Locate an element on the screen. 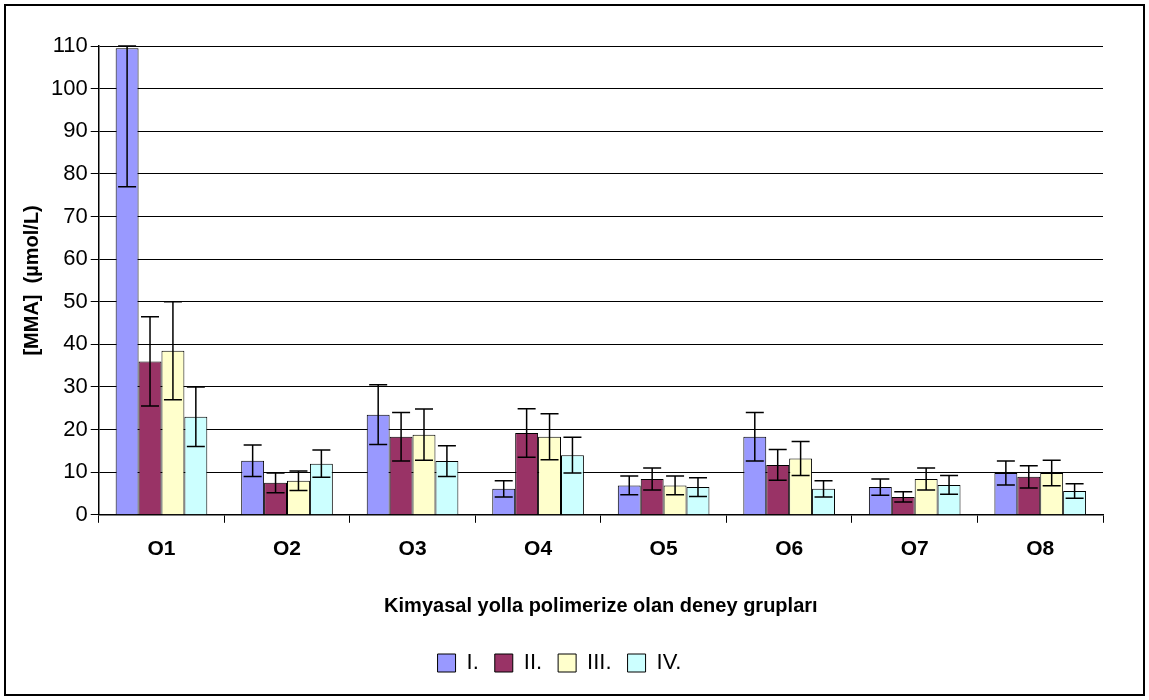  y-tick-label: 80 is located at coordinates (75, 172).